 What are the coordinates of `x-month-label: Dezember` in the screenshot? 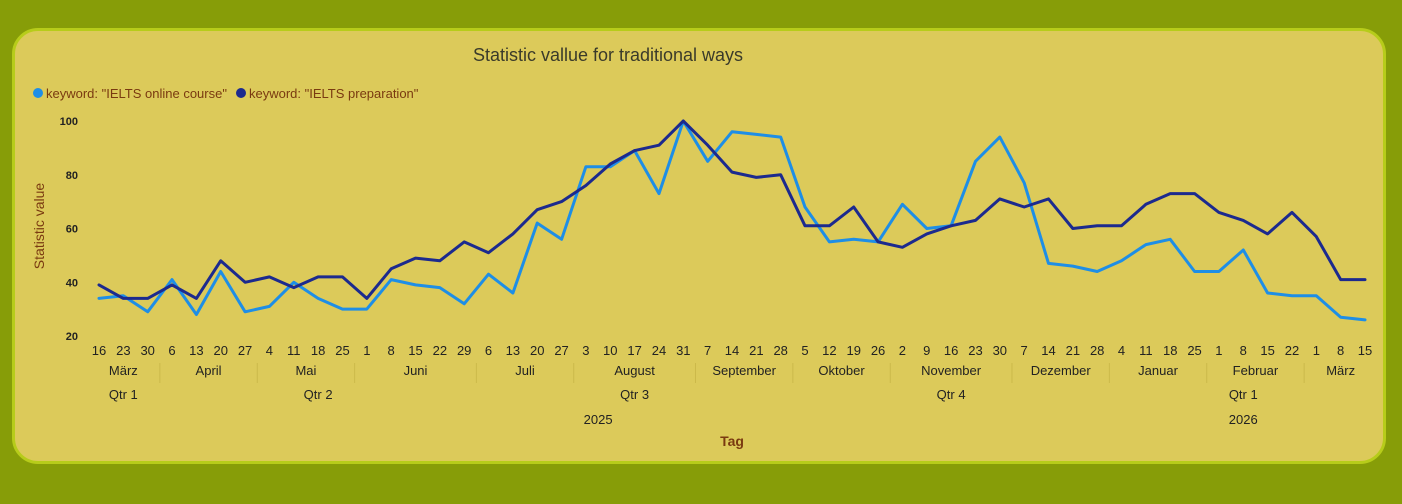 It's located at (1061, 370).